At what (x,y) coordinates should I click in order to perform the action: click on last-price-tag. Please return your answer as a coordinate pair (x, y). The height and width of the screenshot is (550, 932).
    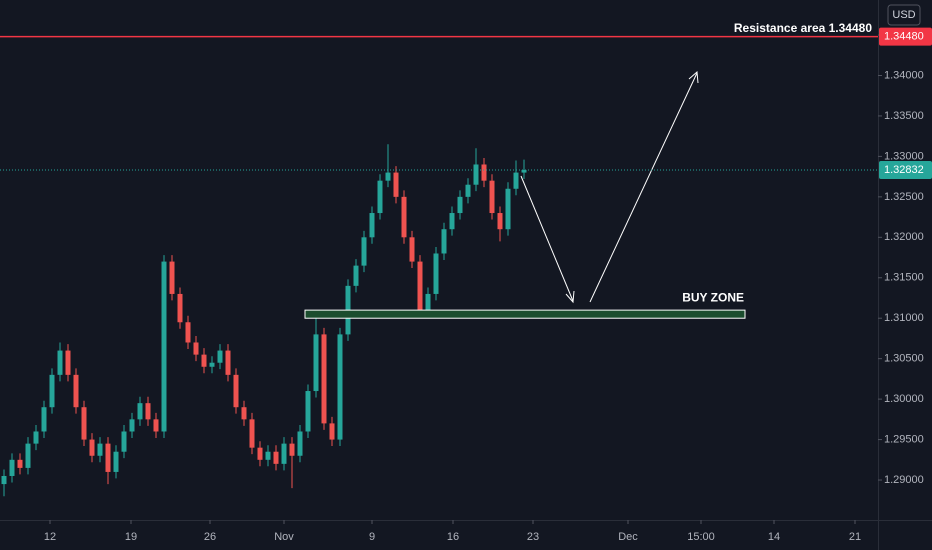
    Looking at the image, I should click on (905, 169).